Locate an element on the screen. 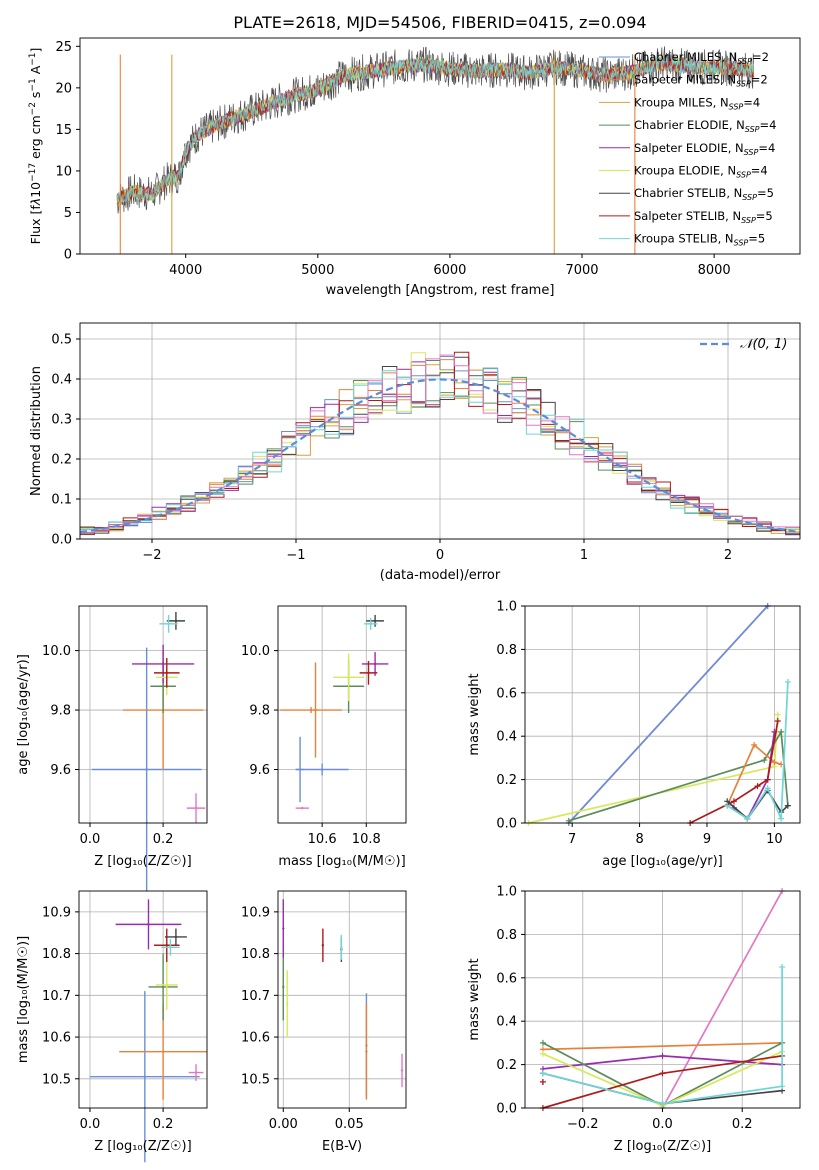 Image resolution: width=819 pixels, height=1170 pixels. y-tick-label: 1.0 is located at coordinates (506, 892).